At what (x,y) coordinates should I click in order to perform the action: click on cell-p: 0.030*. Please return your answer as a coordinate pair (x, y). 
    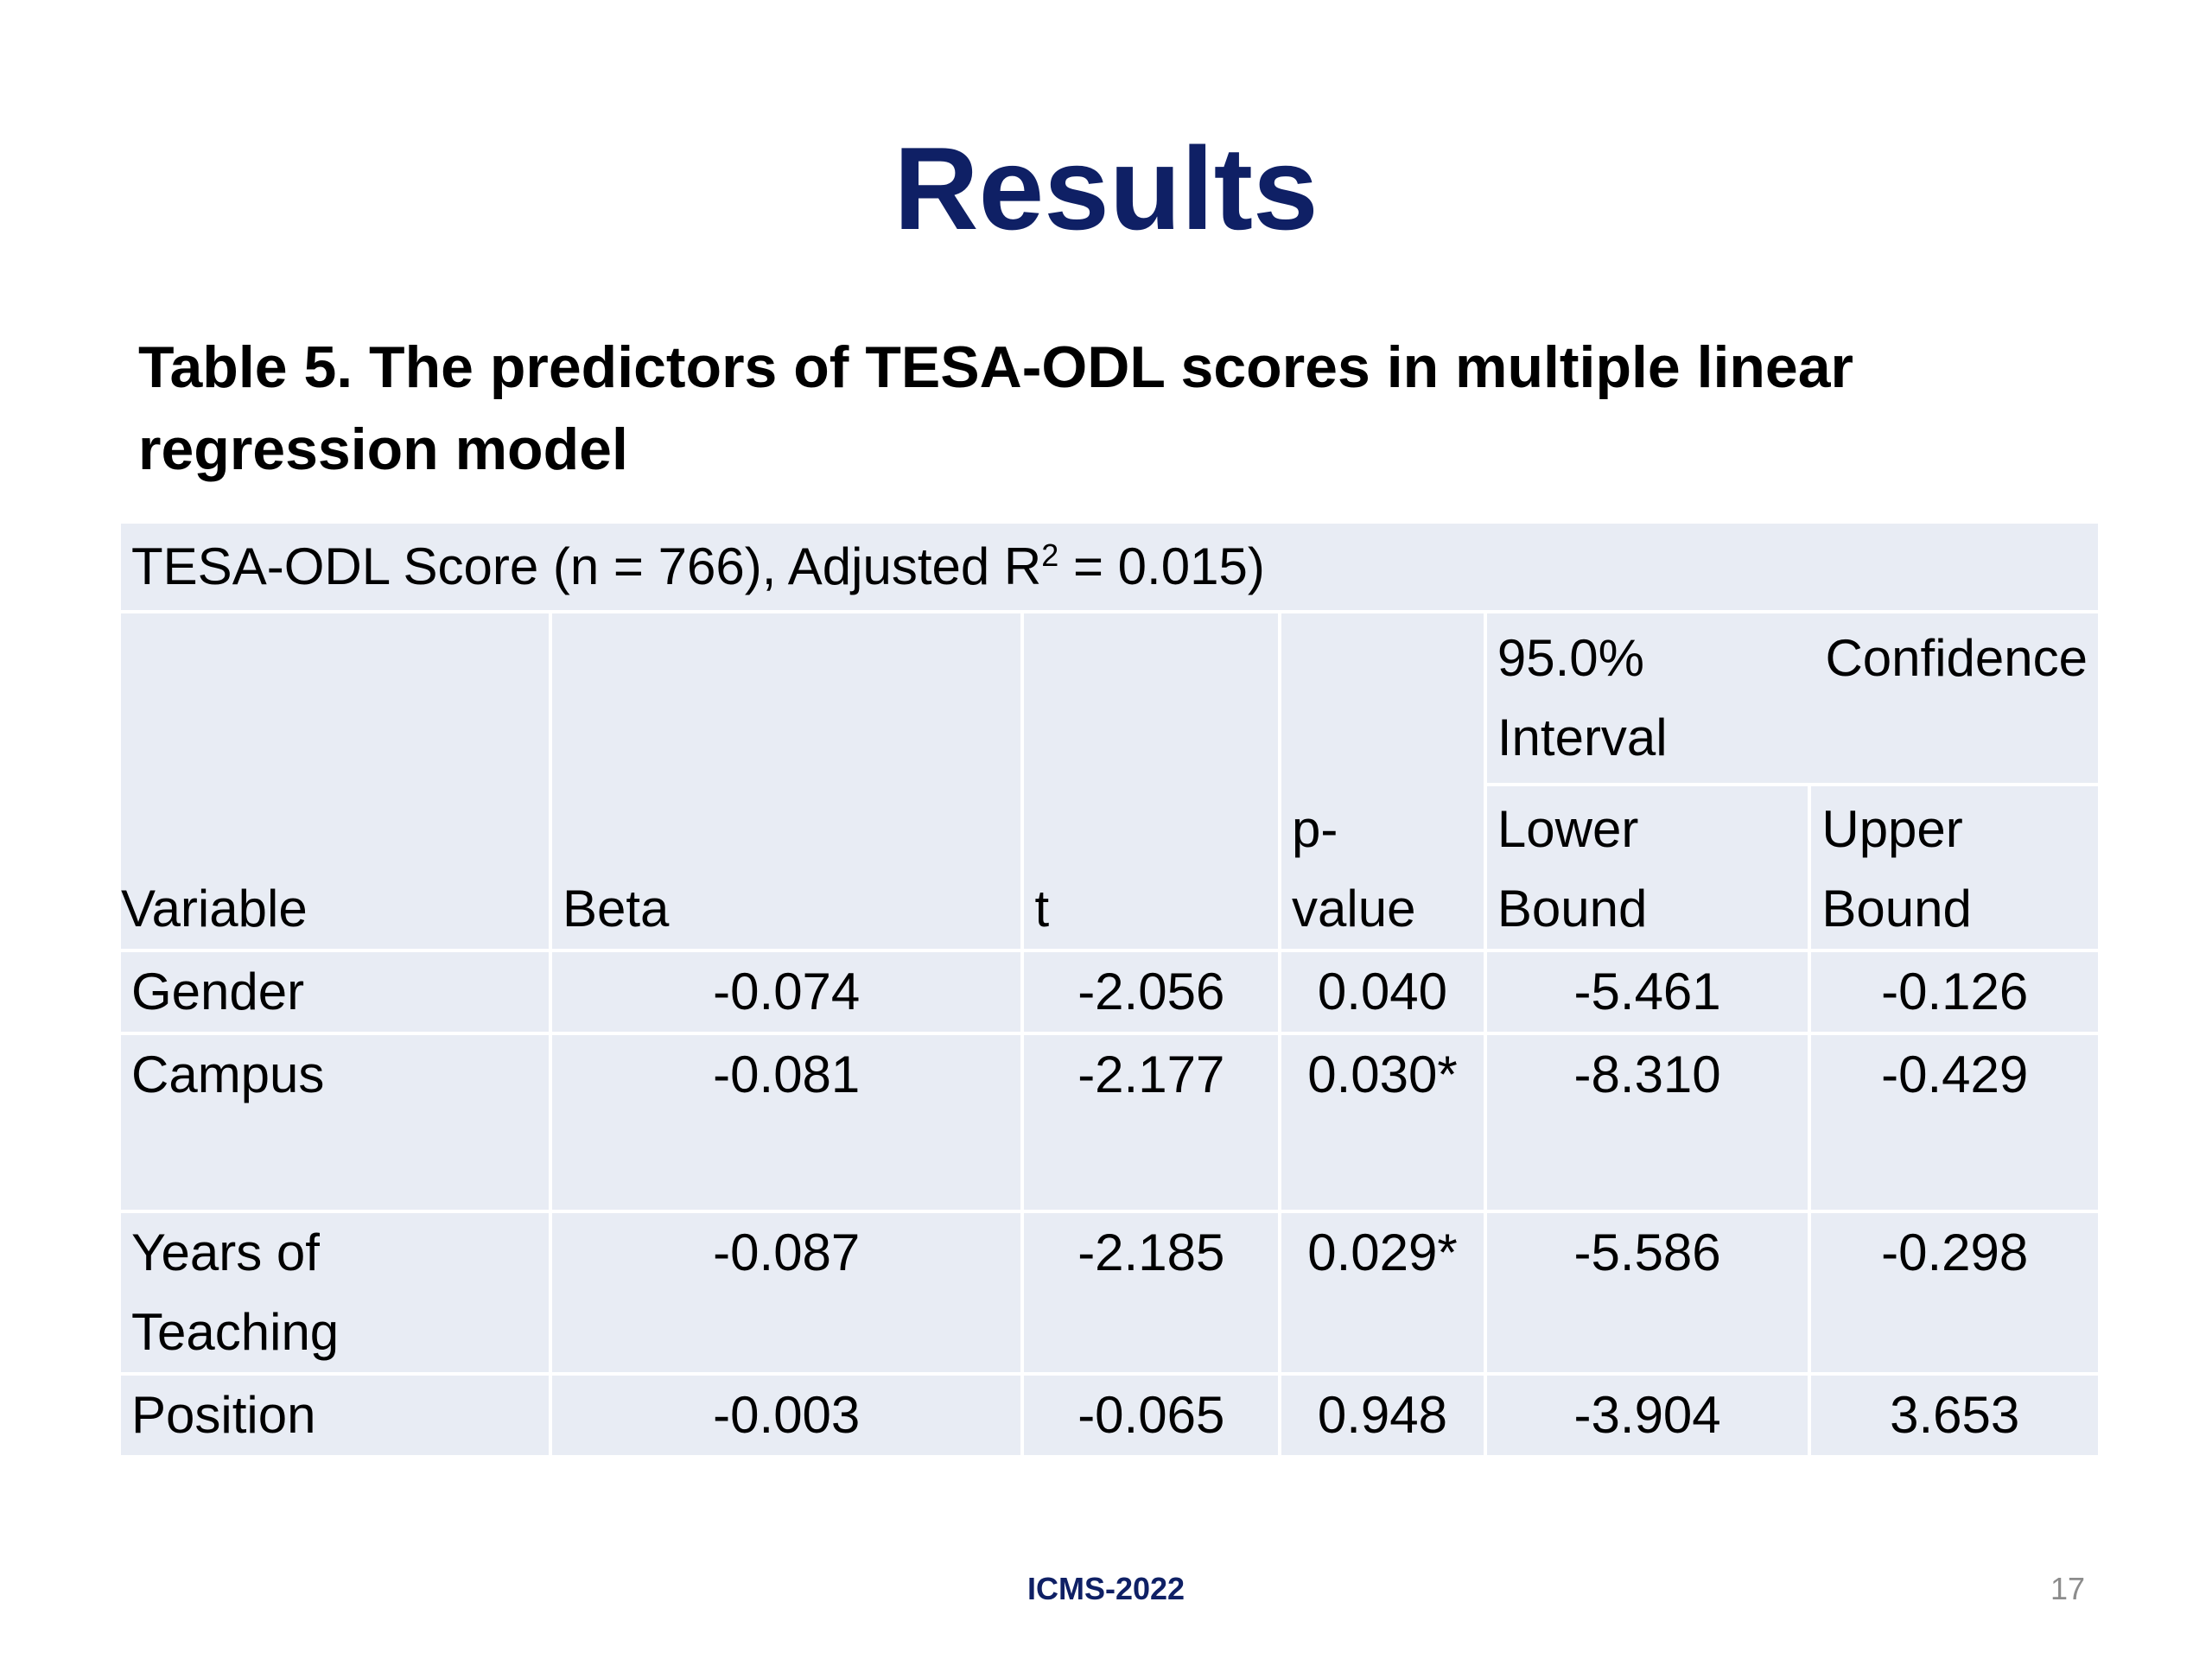
    Looking at the image, I should click on (1382, 1122).